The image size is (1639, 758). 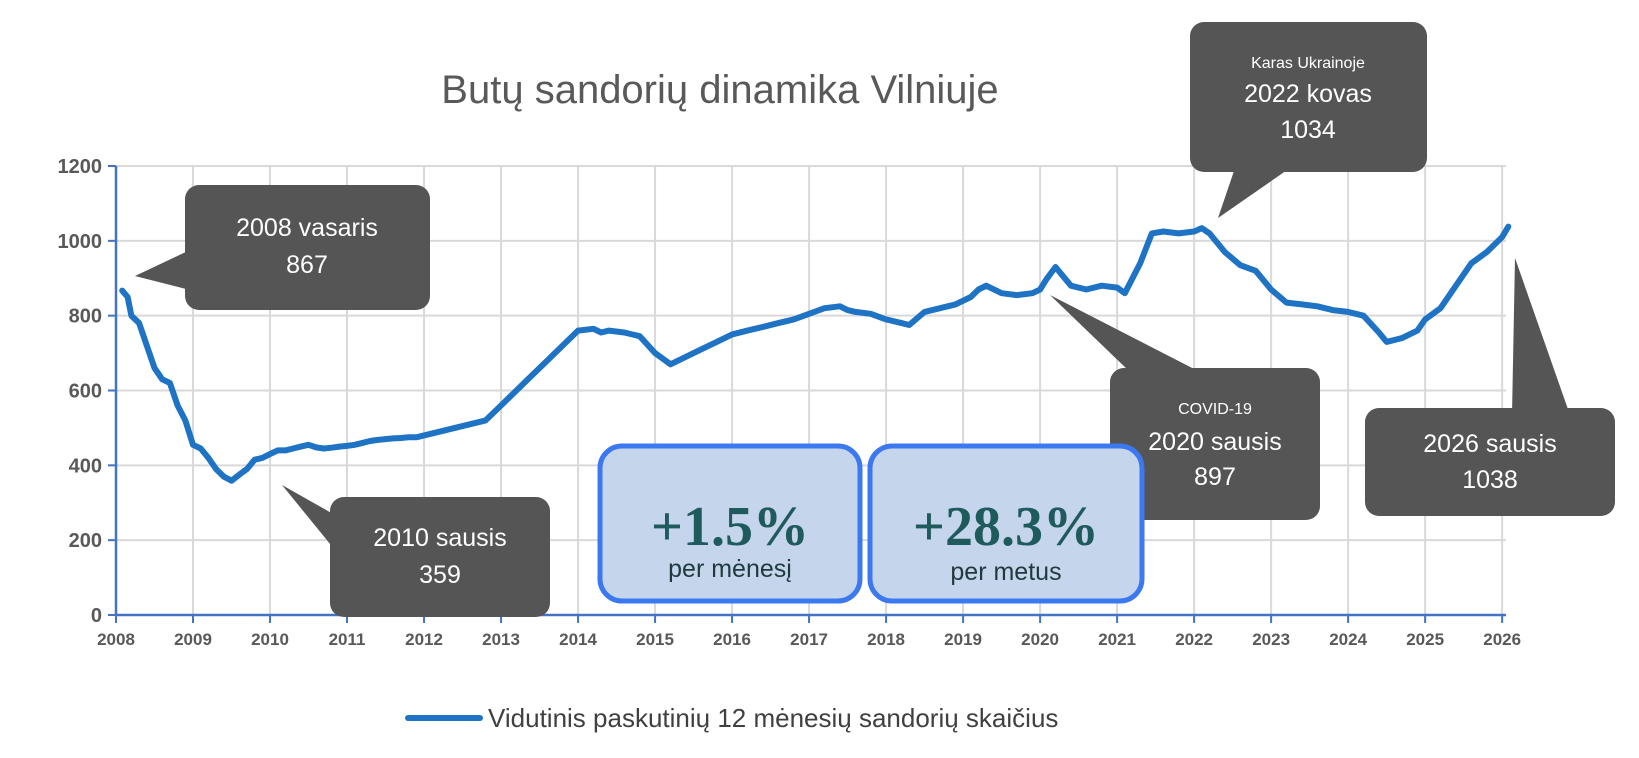 I want to click on x-tick-label: 2024, so click(x=1348, y=639).